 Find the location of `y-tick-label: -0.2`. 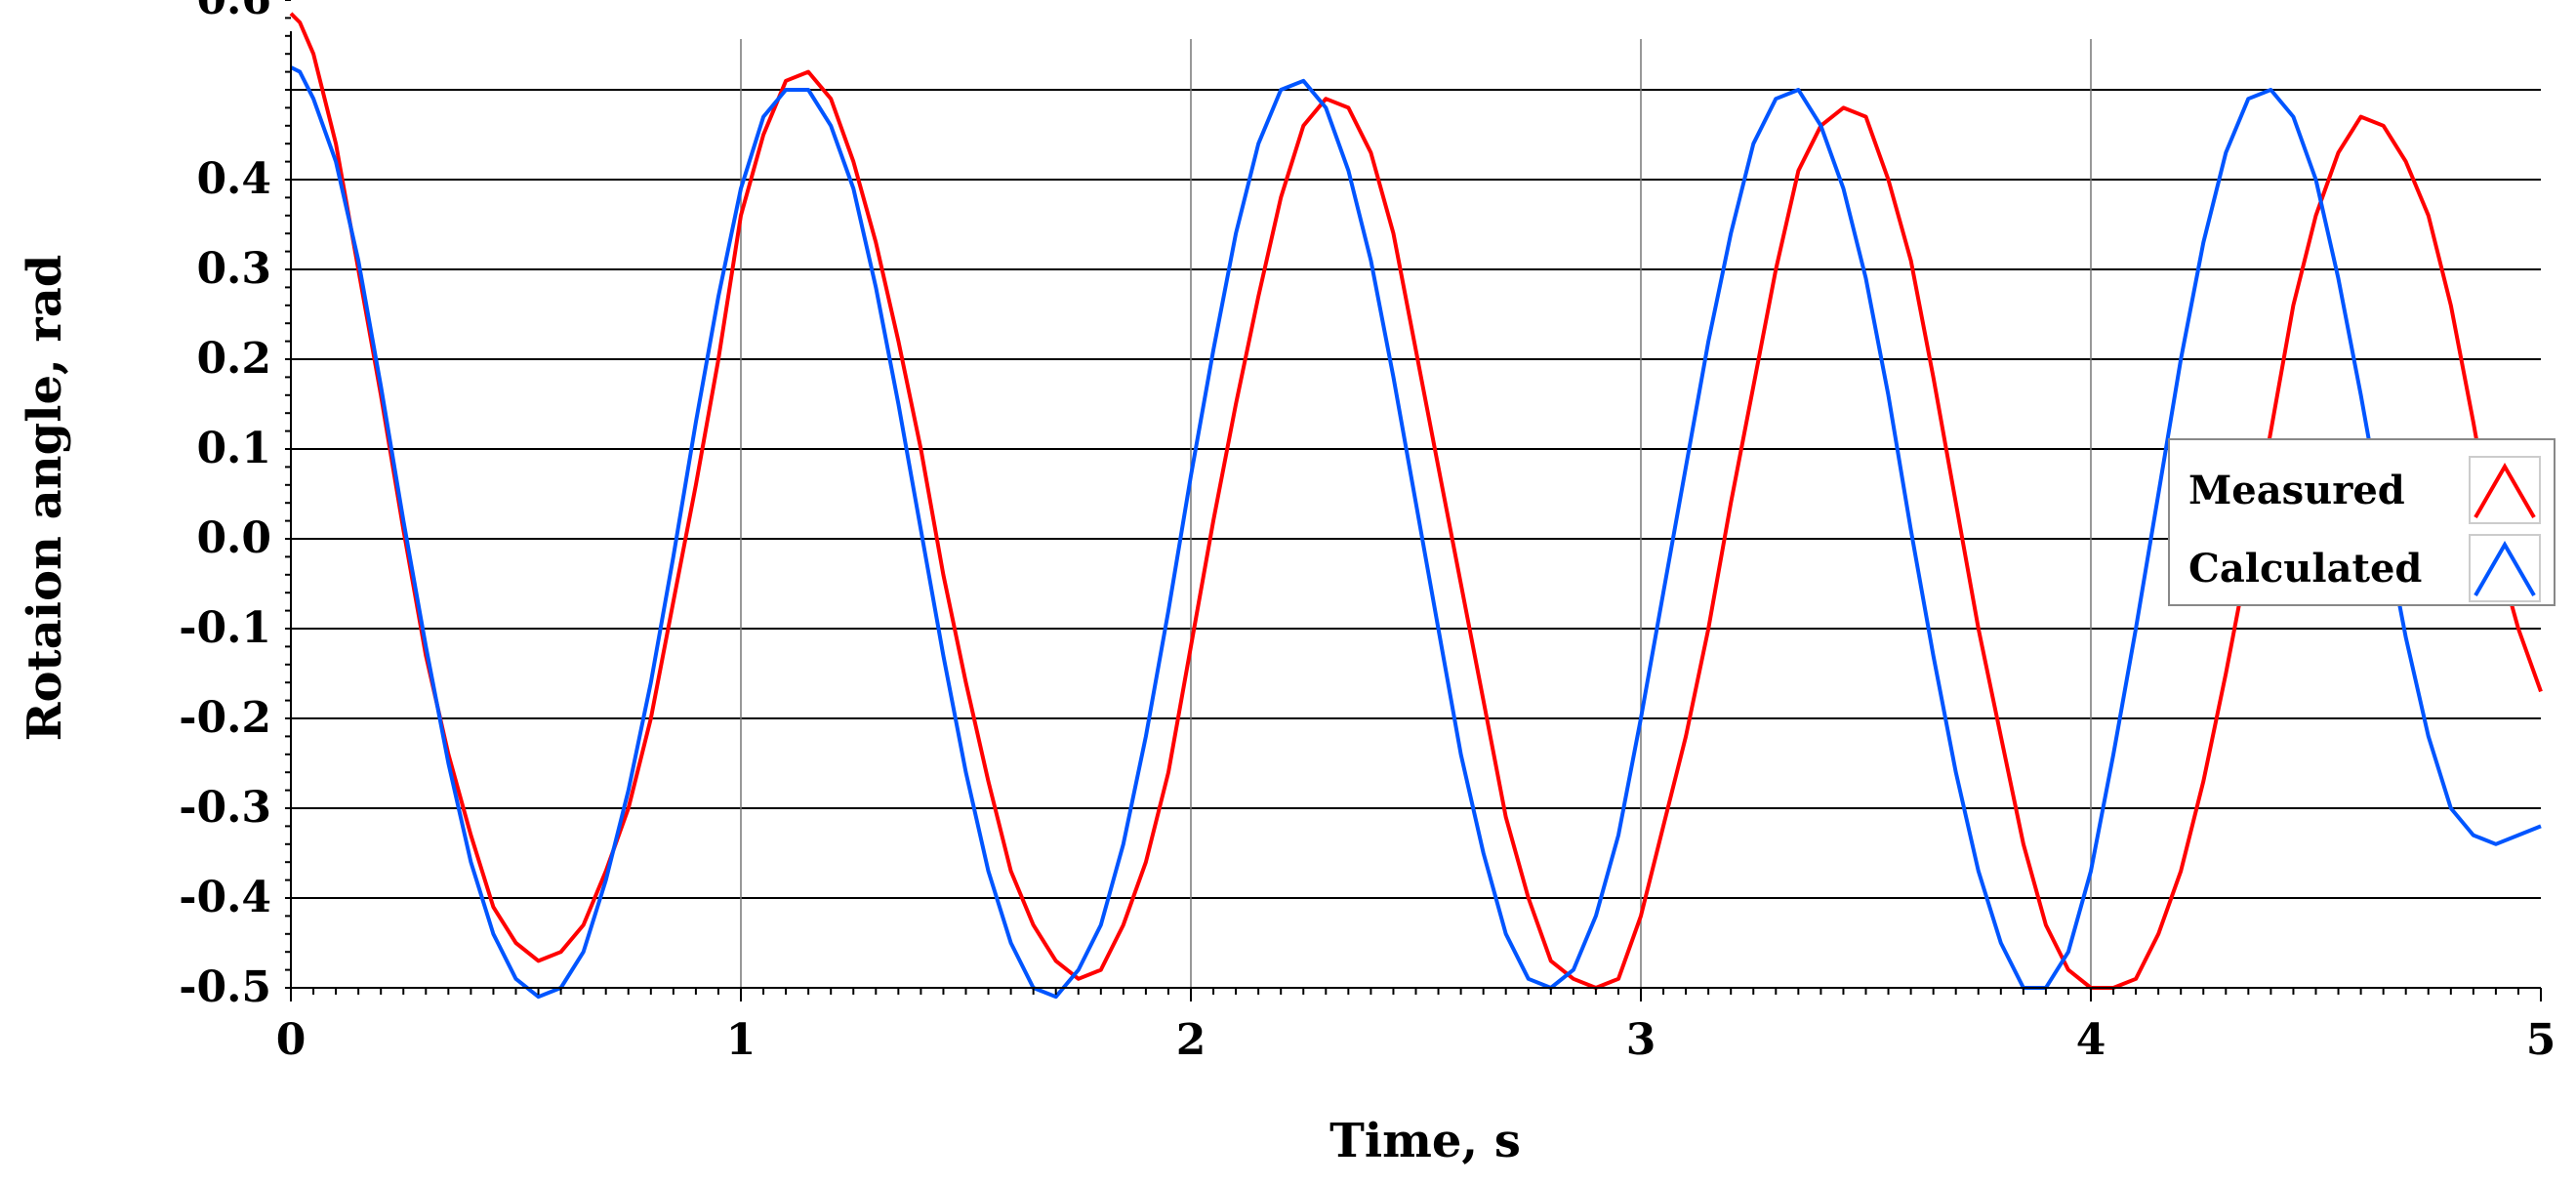

y-tick-label: -0.2 is located at coordinates (225, 718).